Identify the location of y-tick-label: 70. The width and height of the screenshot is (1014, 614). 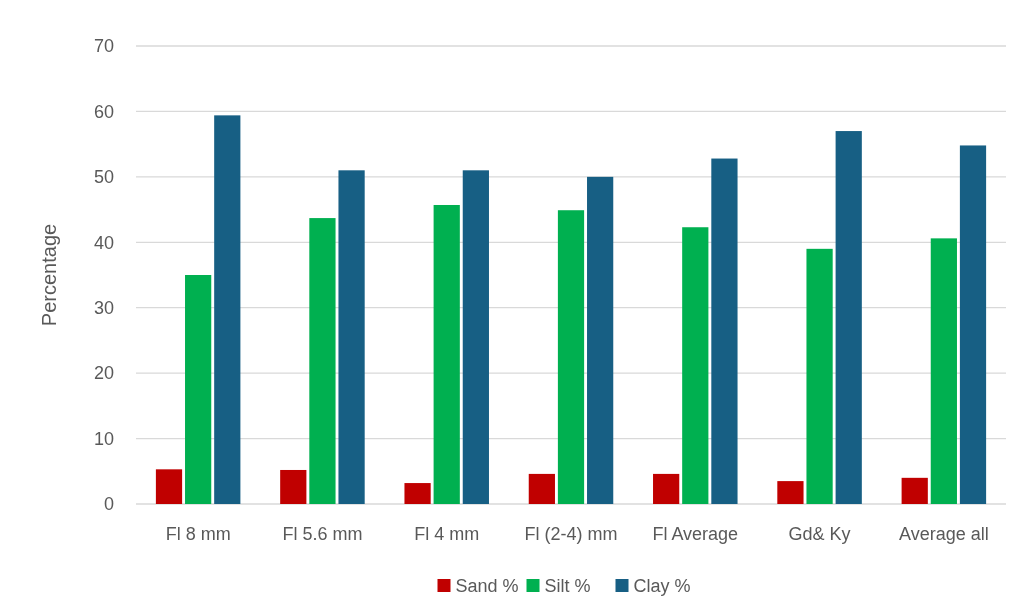
(103, 46).